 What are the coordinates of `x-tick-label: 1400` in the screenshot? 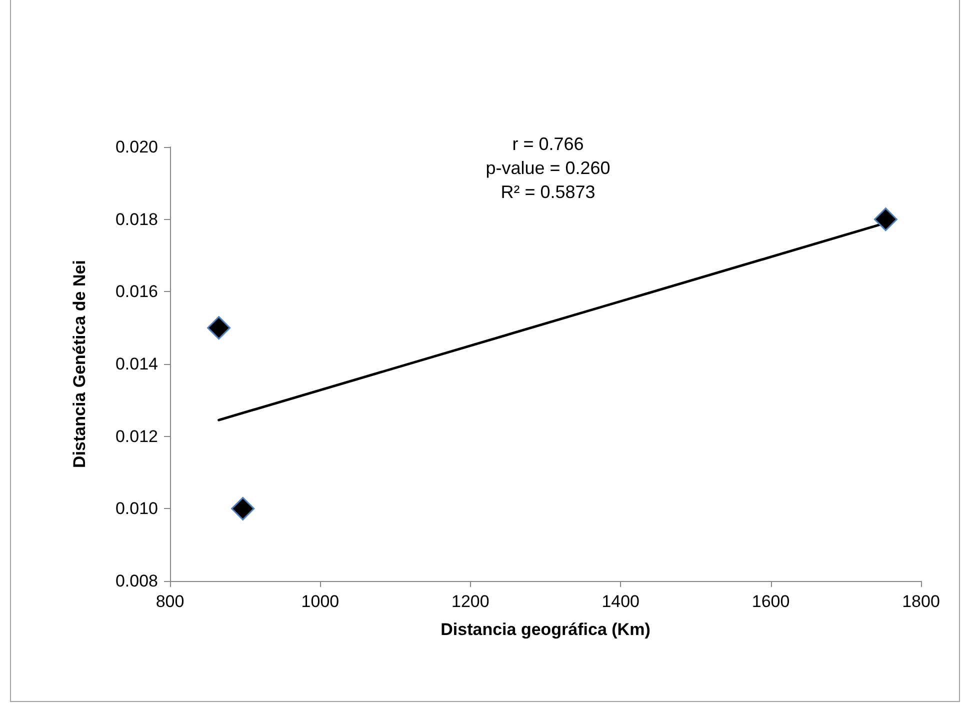 It's located at (621, 601).